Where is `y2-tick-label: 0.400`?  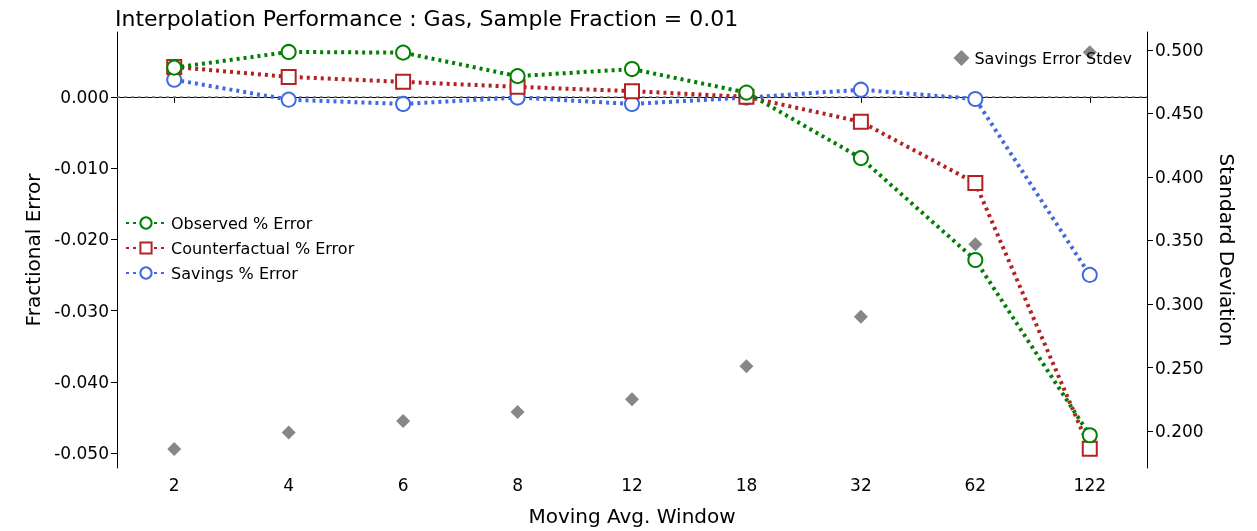
y2-tick-label: 0.400 is located at coordinates (1179, 176).